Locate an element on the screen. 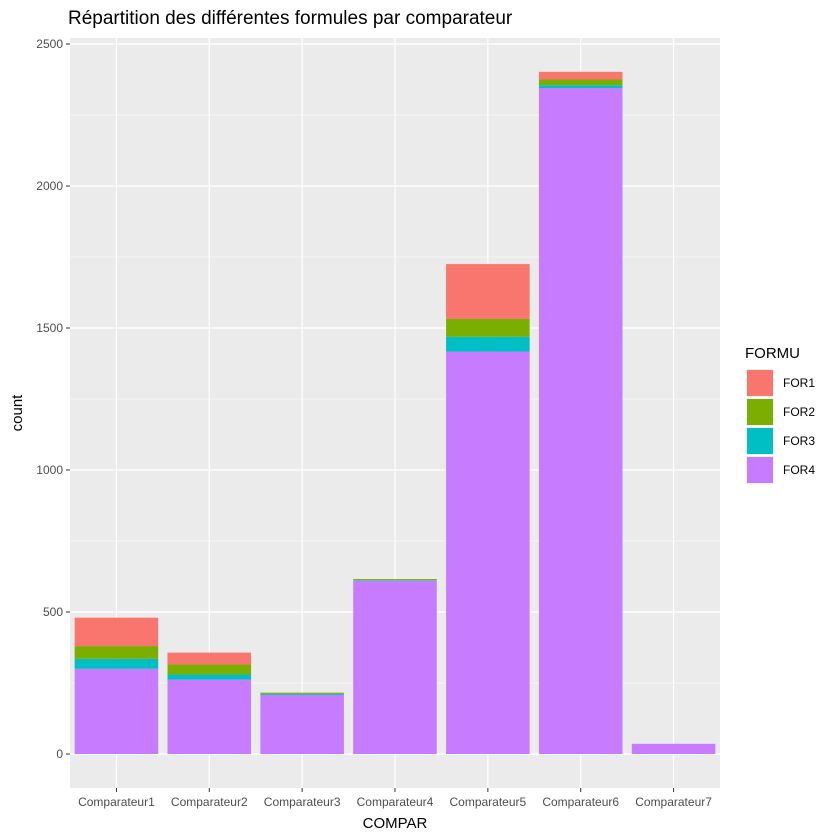 Image resolution: width=840 pixels, height=840 pixels. legend-label-FOR4: FOR4 is located at coordinates (799, 470).